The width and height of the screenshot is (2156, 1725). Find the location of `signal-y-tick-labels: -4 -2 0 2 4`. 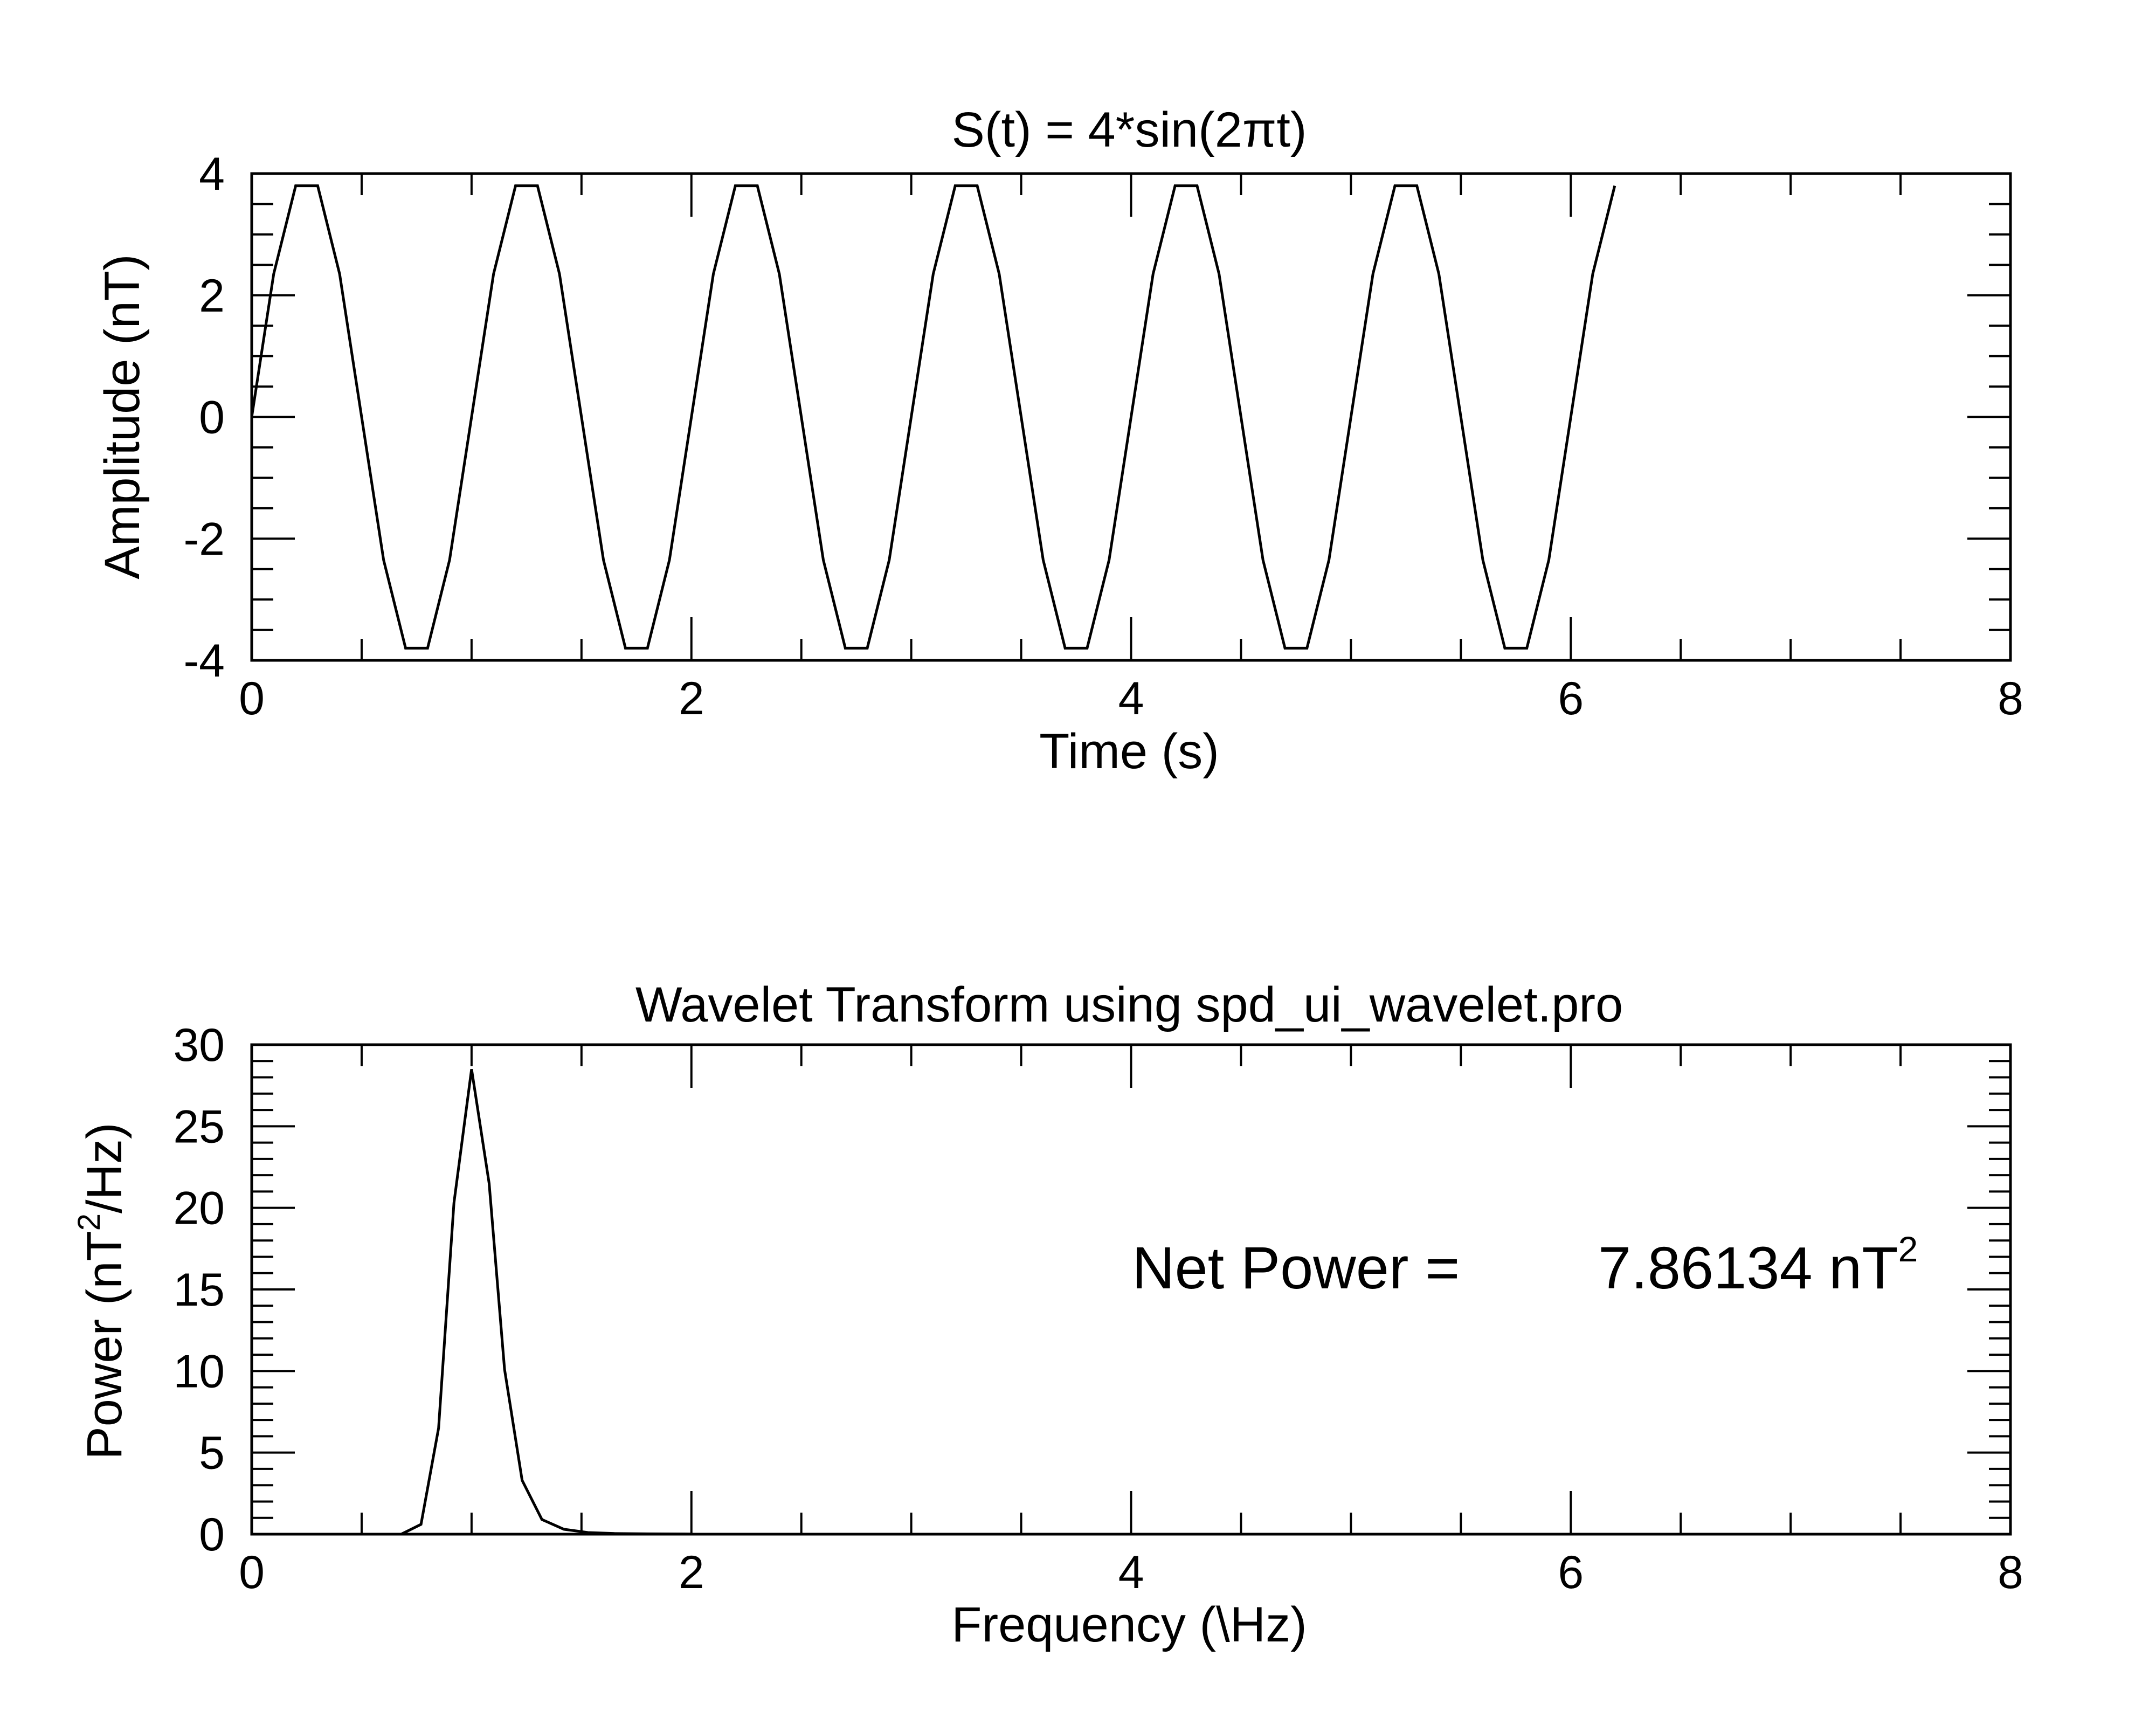

signal-y-tick-labels: -4 -2 0 2 4 is located at coordinates (205, 417).